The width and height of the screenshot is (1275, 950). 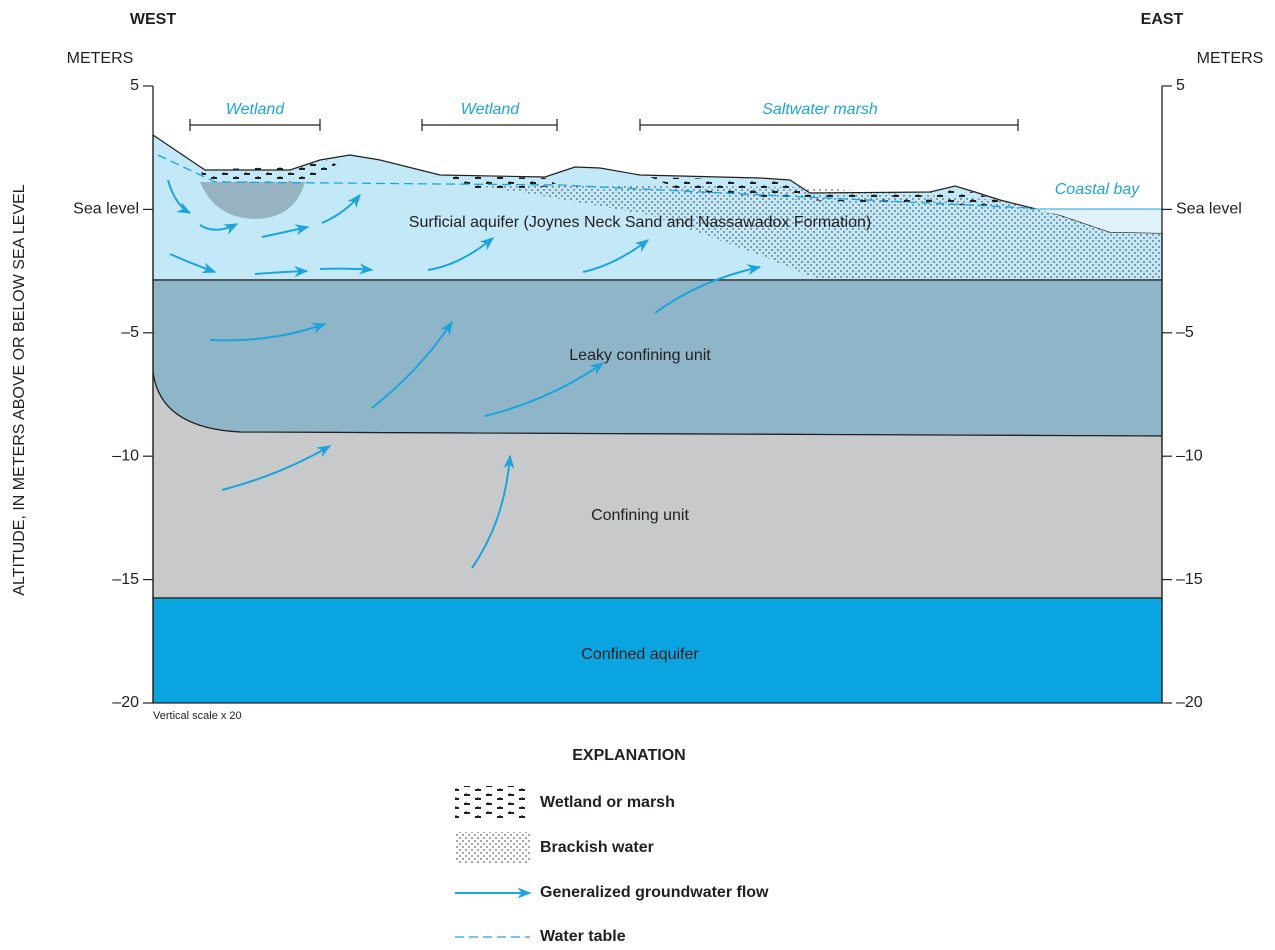 What do you see at coordinates (597, 847) in the screenshot?
I see `legend-label: Brackish water` at bounding box center [597, 847].